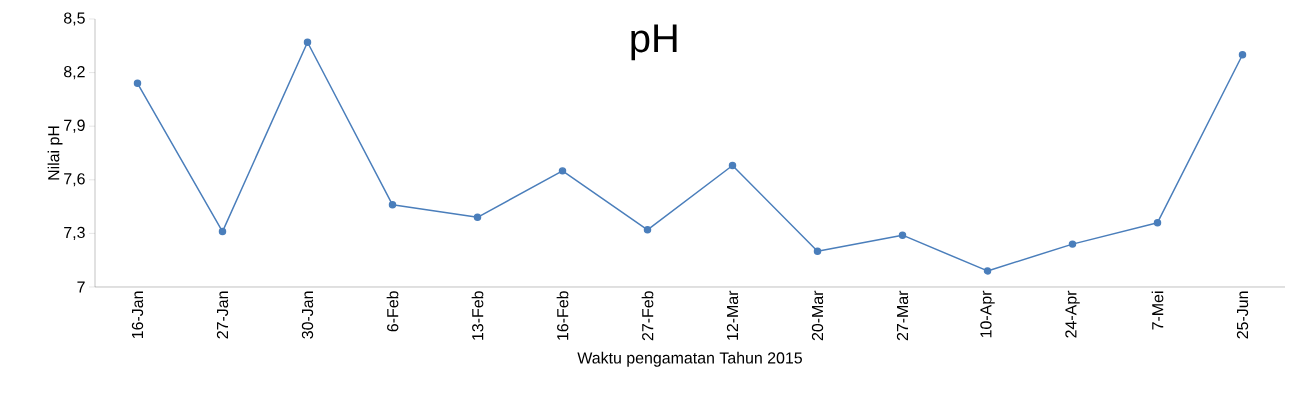 Image resolution: width=1295 pixels, height=414 pixels. What do you see at coordinates (647, 316) in the screenshot?
I see `x-tick-label: 27-Feb` at bounding box center [647, 316].